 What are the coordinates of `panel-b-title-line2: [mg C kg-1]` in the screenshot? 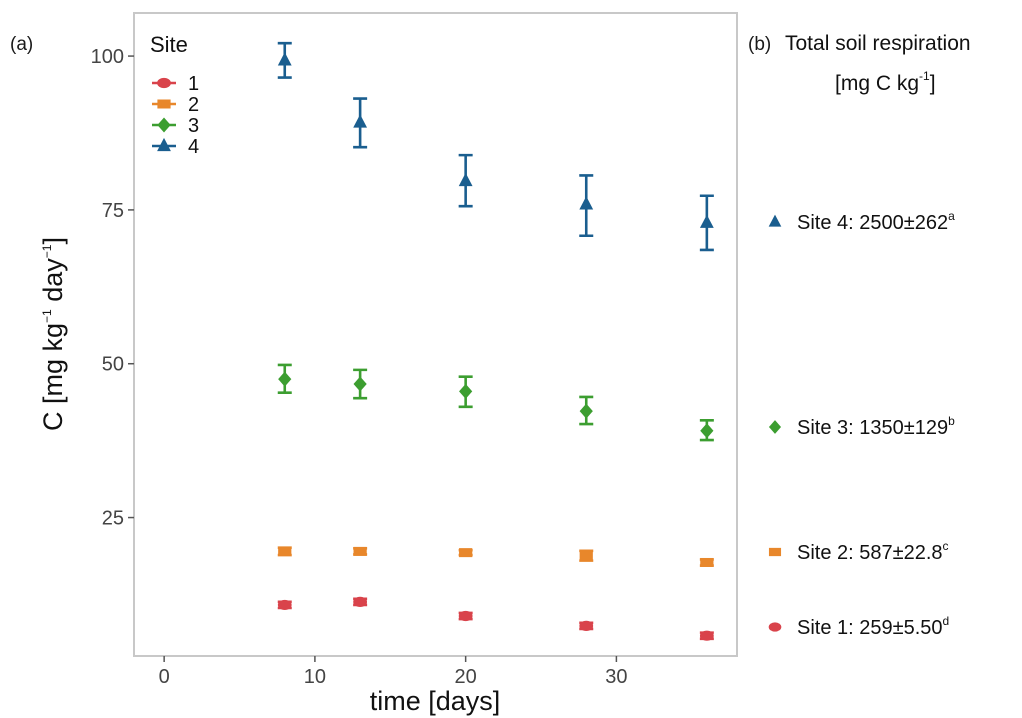 It's located at (885, 82).